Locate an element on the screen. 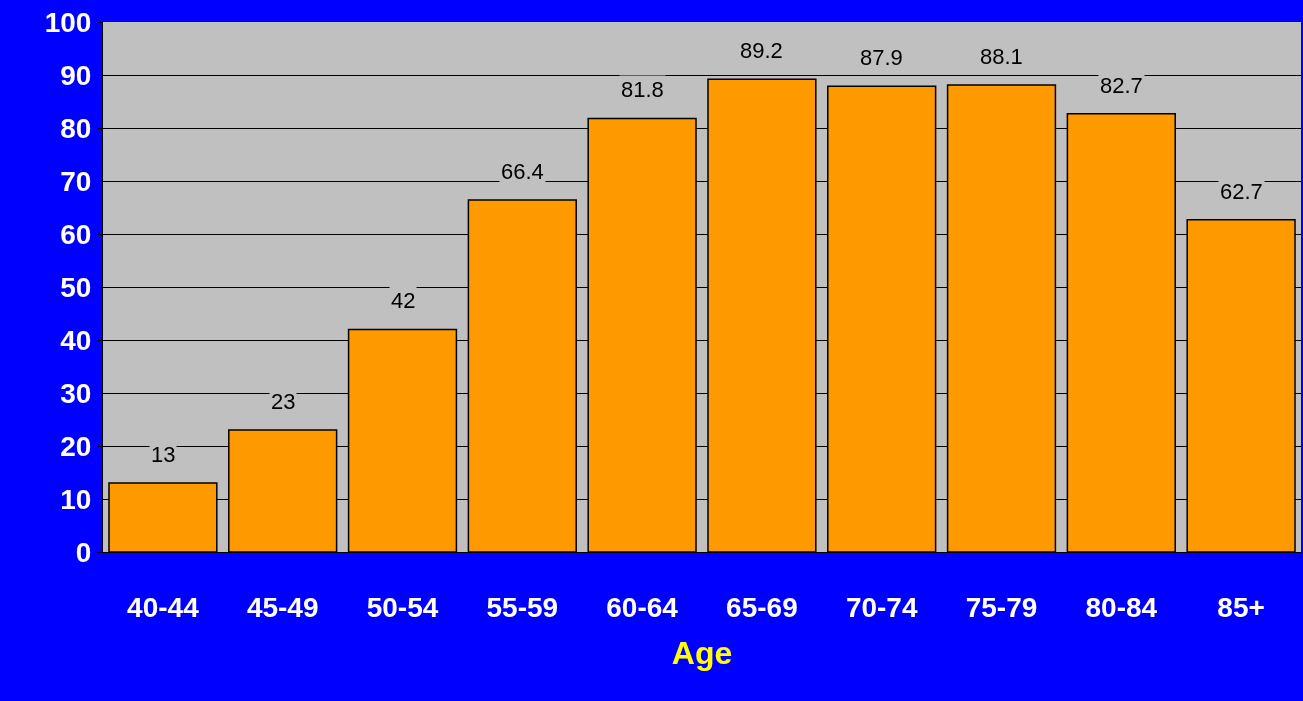  data-label: 62.7 is located at coordinates (1241, 191).